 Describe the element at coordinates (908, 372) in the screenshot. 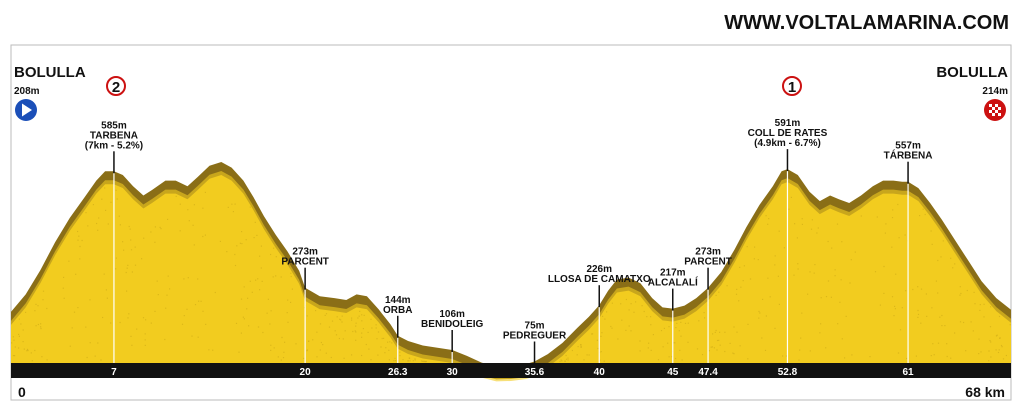

I see `distance-tick-label: 61` at that location.